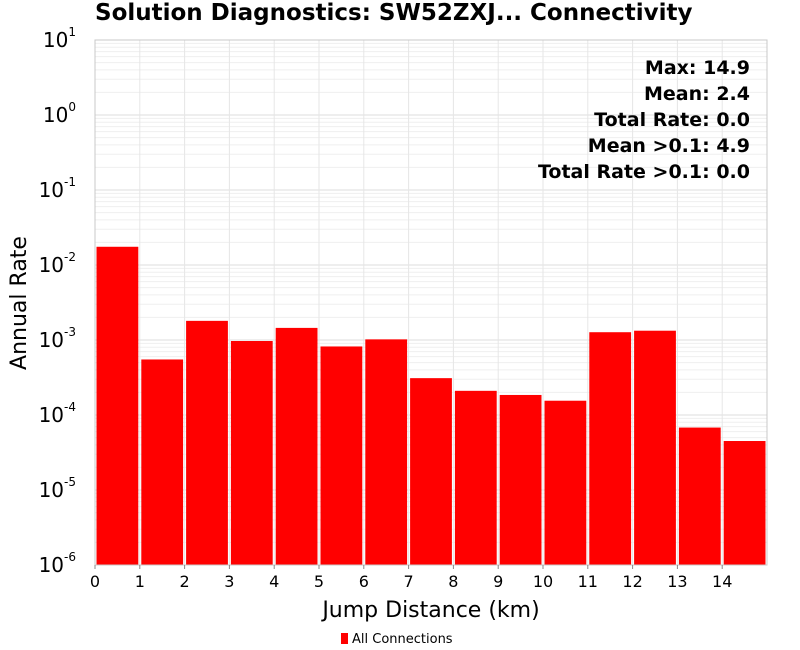  What do you see at coordinates (588, 581) in the screenshot?
I see `x-tick-label: 11` at bounding box center [588, 581].